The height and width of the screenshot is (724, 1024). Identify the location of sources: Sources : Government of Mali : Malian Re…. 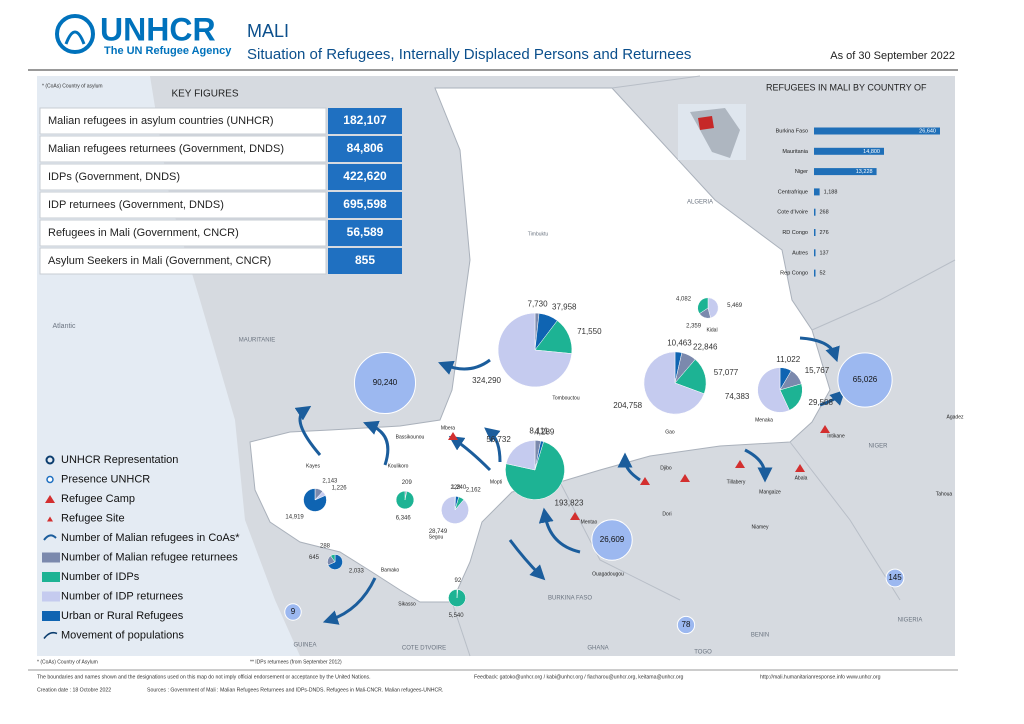
(295, 690).